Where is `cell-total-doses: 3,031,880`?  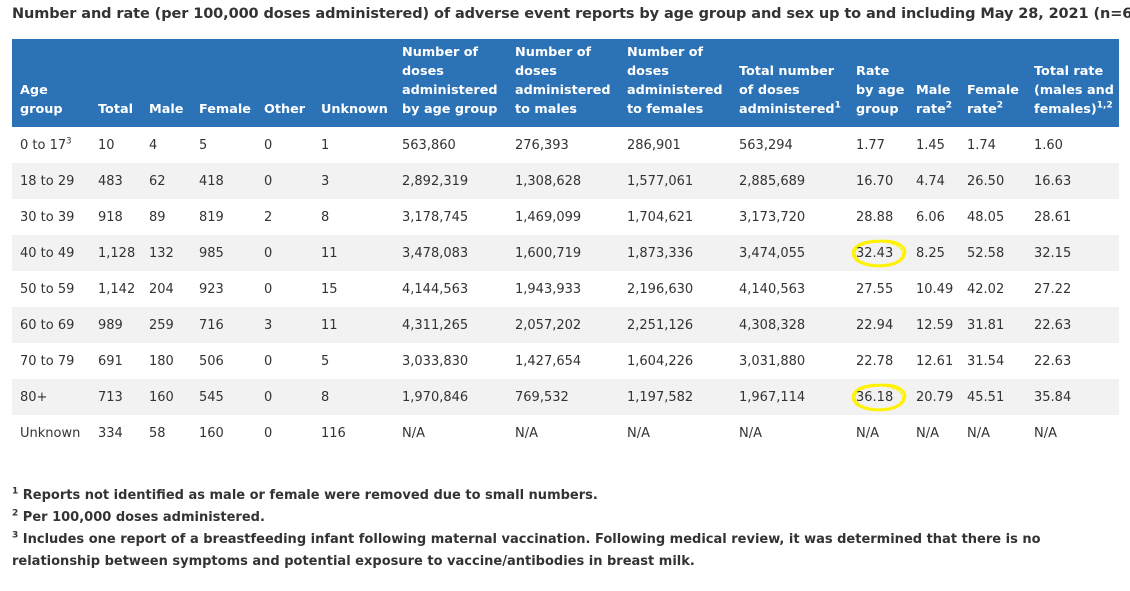
cell-total-doses: 3,031,880 is located at coordinates (789, 361).